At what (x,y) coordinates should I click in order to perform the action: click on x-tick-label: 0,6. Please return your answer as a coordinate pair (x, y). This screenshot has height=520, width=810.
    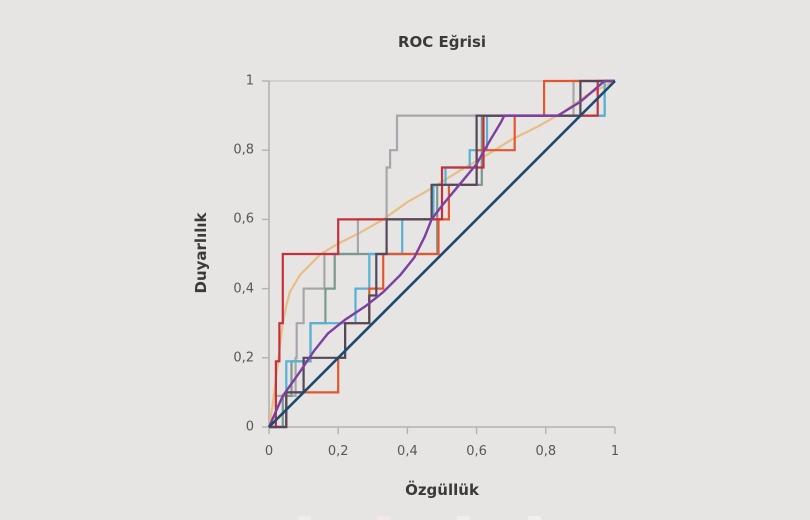
    Looking at the image, I should click on (476, 451).